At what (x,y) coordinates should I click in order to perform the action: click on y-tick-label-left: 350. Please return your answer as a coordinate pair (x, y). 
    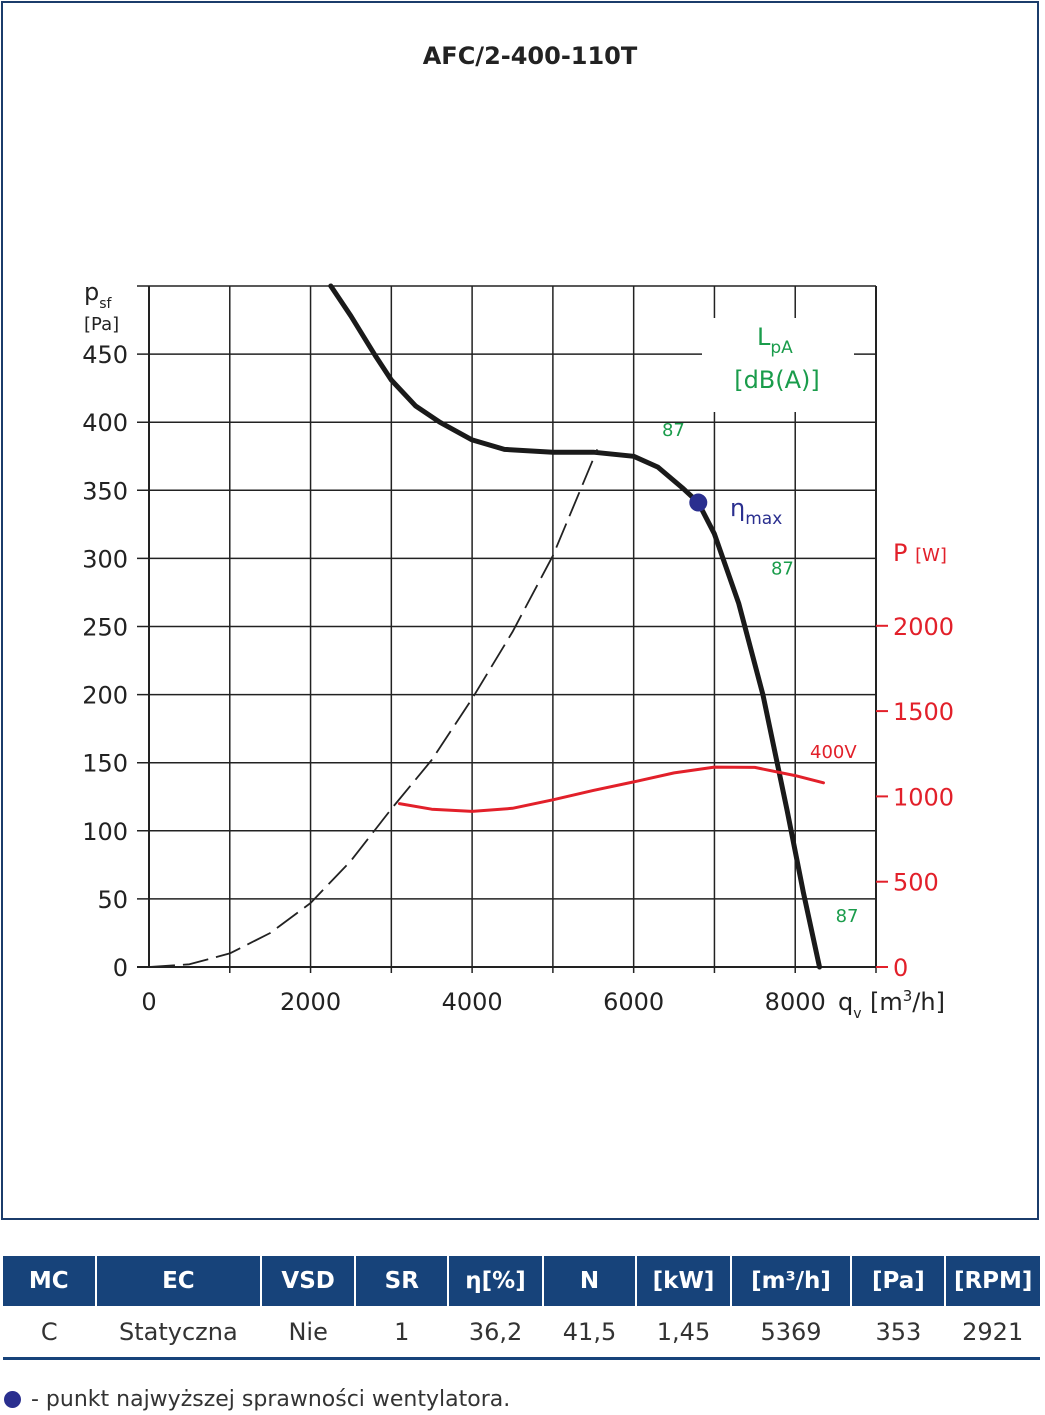
    Looking at the image, I should click on (105, 491).